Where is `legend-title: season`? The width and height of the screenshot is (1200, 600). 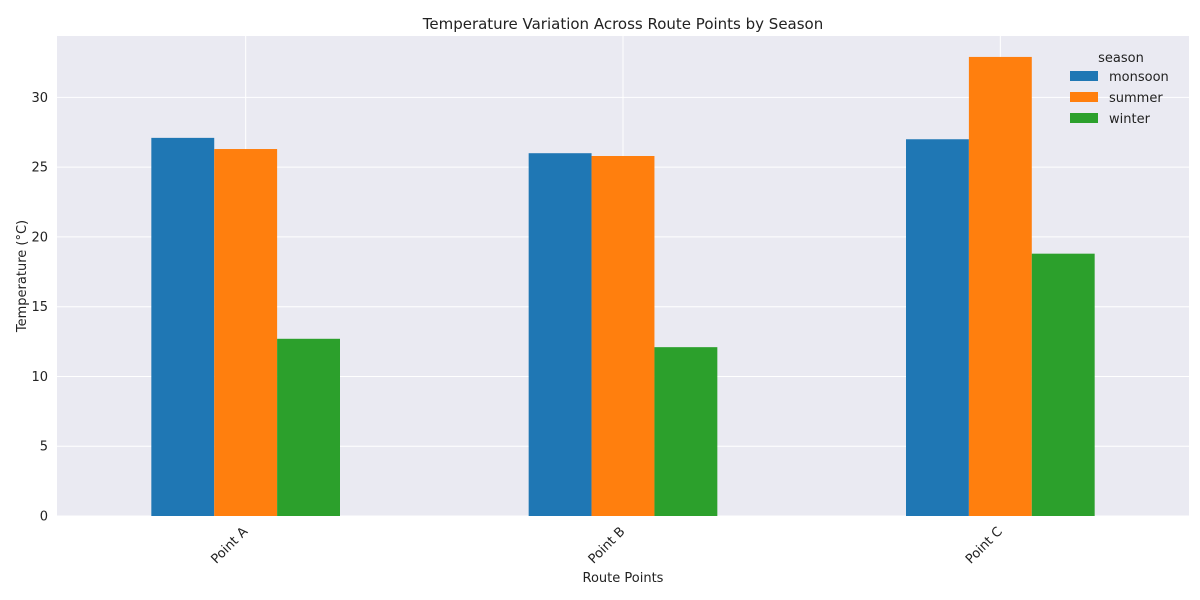 legend-title: season is located at coordinates (1121, 58).